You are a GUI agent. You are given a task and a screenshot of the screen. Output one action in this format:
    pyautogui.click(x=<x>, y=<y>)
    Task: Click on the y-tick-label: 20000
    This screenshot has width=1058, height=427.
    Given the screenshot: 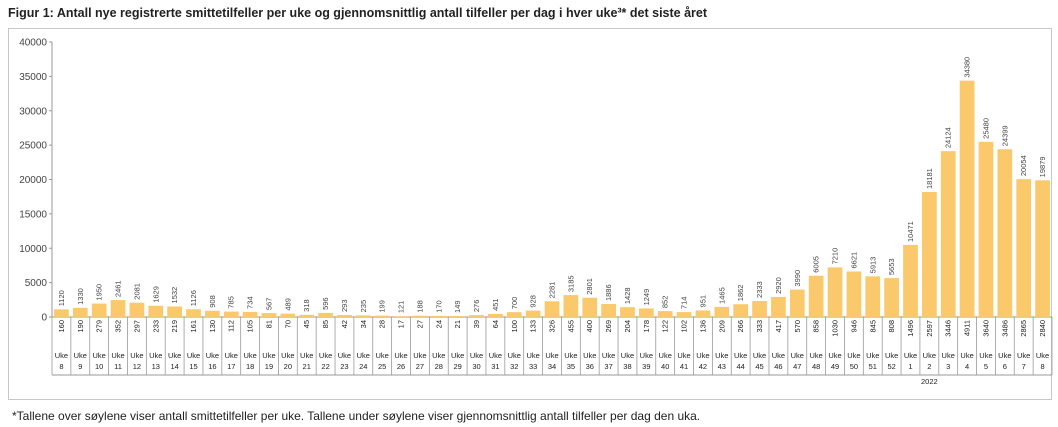 What is the action you would take?
    pyautogui.click(x=33, y=180)
    